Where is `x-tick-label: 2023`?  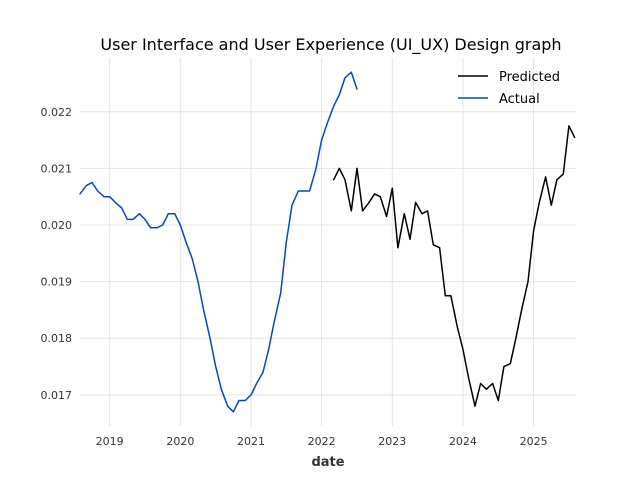
x-tick-label: 2023 is located at coordinates (392, 441).